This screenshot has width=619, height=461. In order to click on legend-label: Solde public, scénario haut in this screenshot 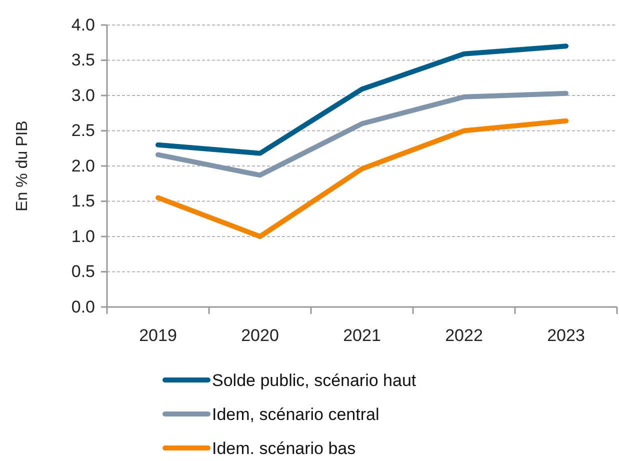, I will do `click(314, 380)`.